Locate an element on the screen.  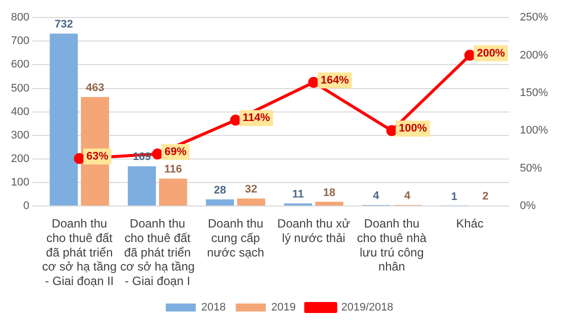
data-label: 116 is located at coordinates (173, 170).